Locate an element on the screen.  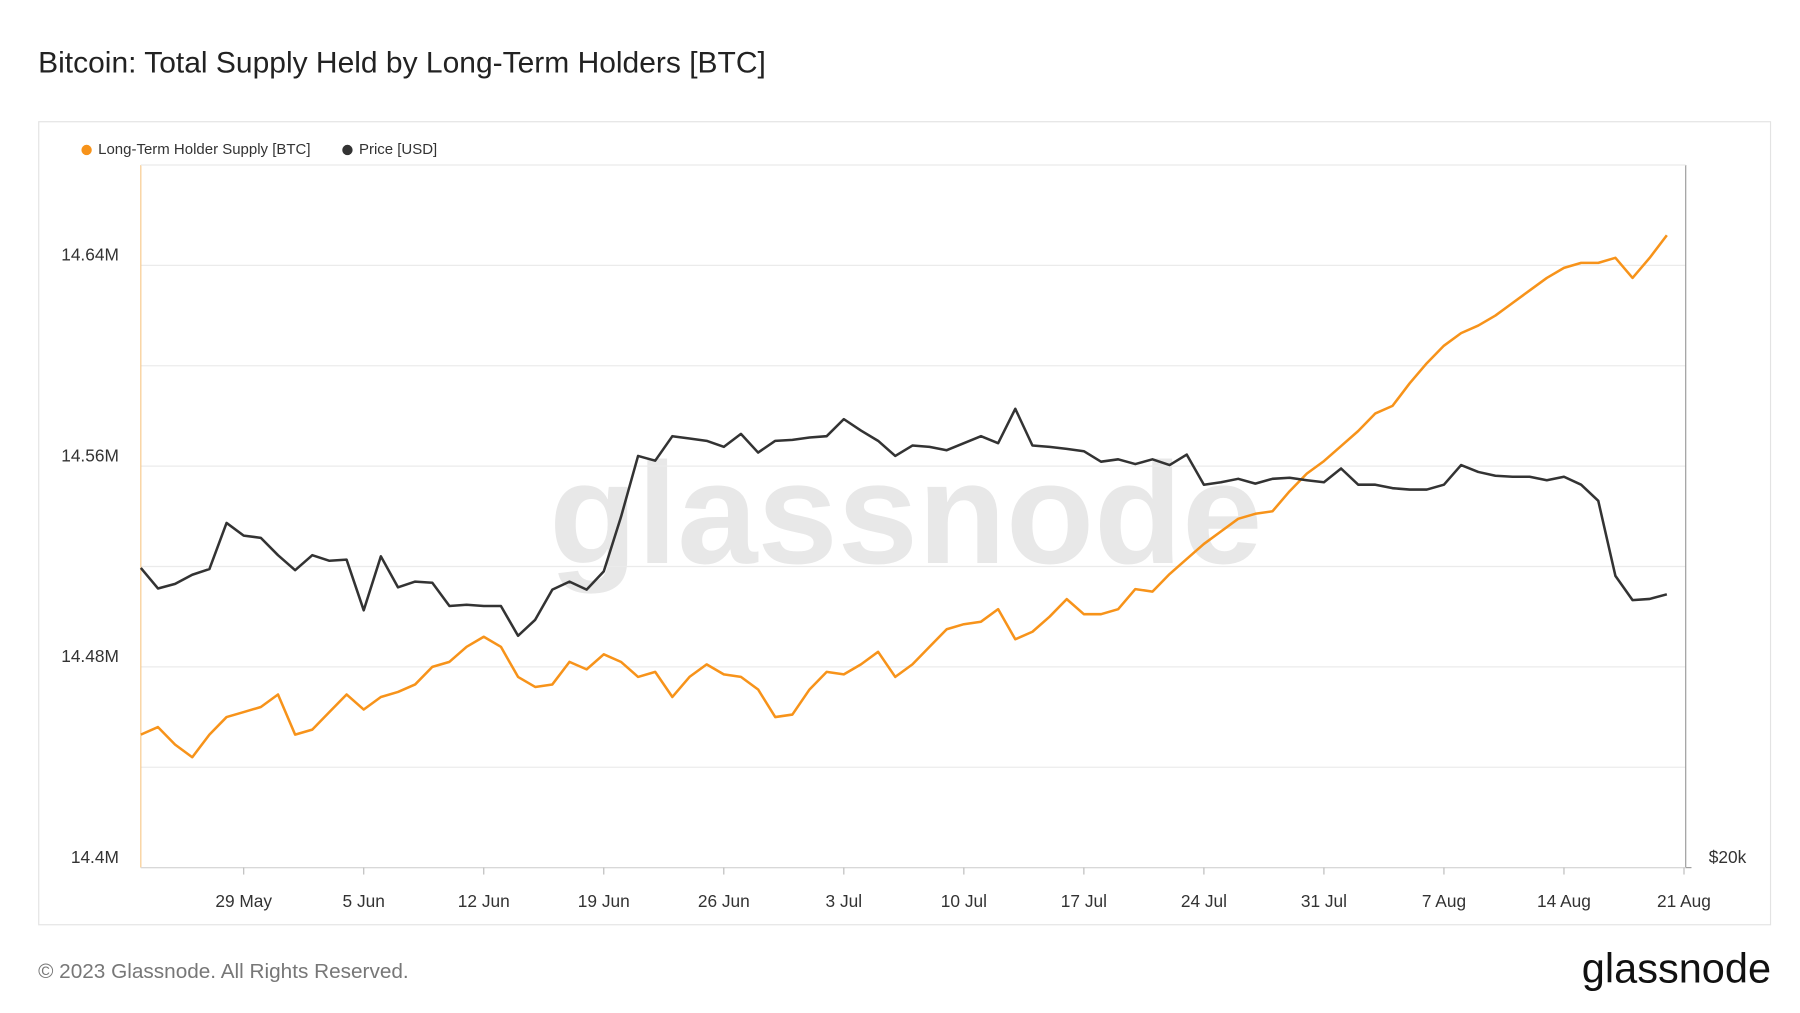
y-tick-label: 14.56M is located at coordinates (90, 455).